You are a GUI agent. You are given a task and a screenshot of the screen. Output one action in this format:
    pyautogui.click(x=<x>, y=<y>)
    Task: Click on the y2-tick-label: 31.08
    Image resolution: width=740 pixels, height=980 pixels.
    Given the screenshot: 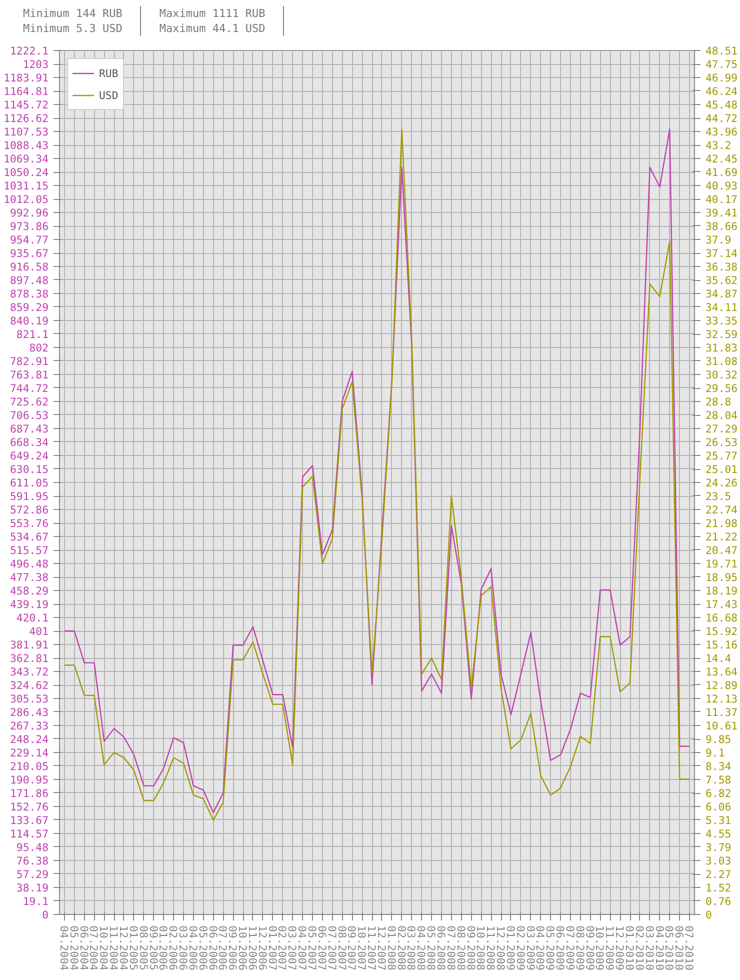 What is the action you would take?
    pyautogui.click(x=722, y=361)
    